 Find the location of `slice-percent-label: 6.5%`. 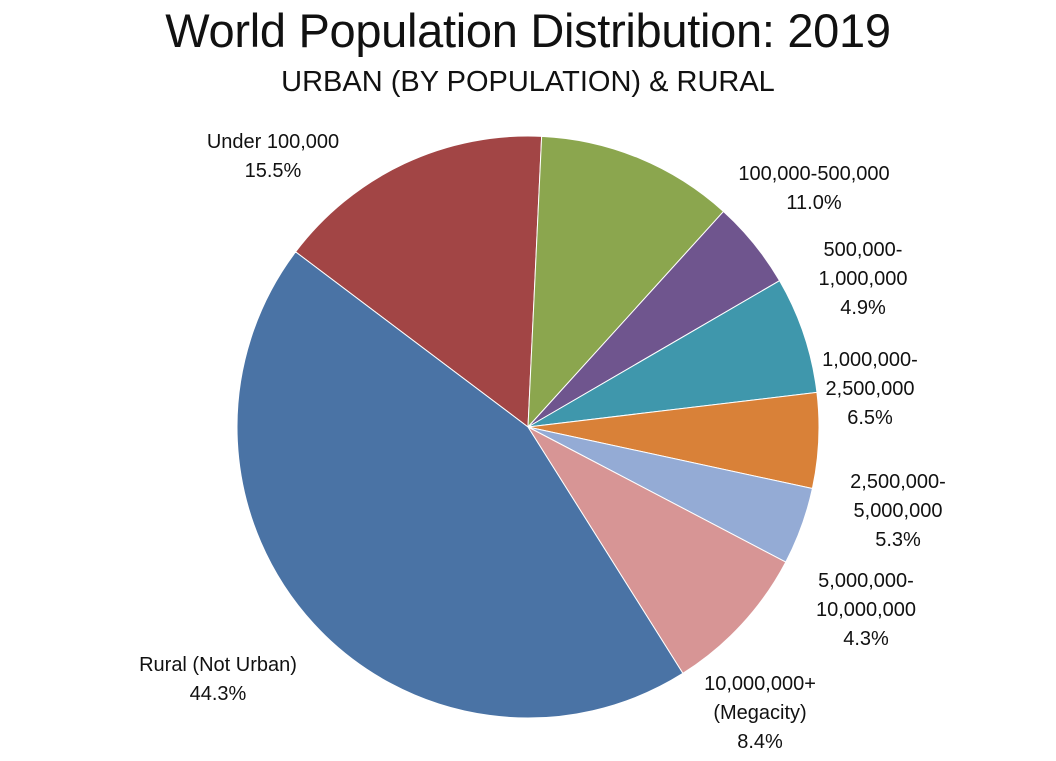

slice-percent-label: 6.5% is located at coordinates (870, 418).